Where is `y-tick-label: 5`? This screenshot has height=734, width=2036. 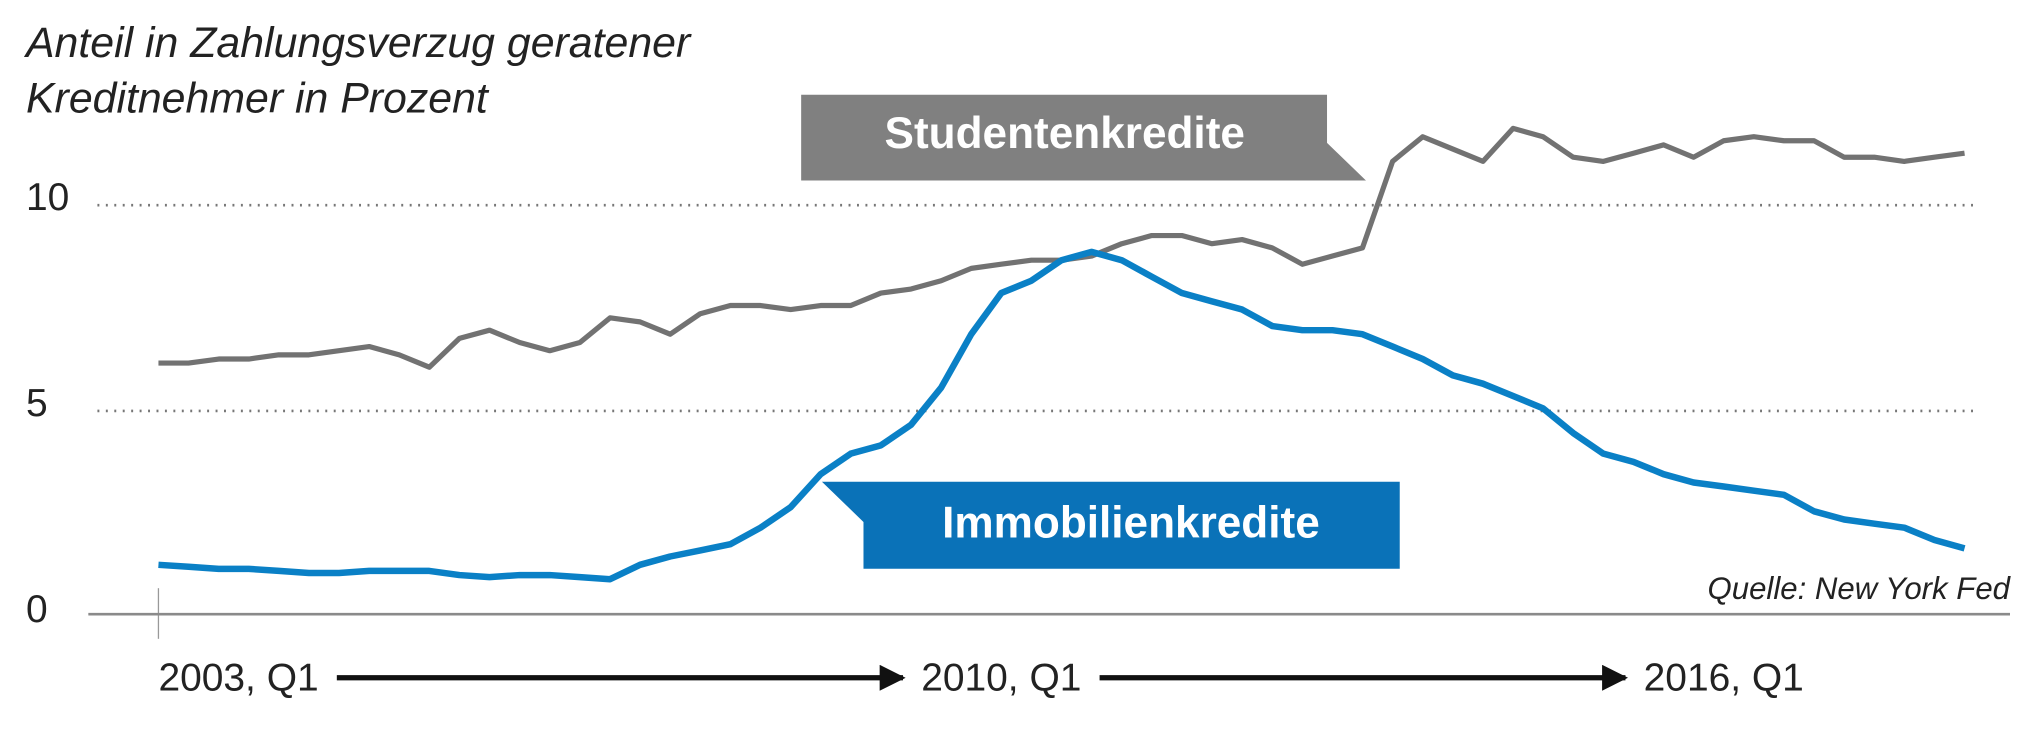
y-tick-label: 5 is located at coordinates (37, 403).